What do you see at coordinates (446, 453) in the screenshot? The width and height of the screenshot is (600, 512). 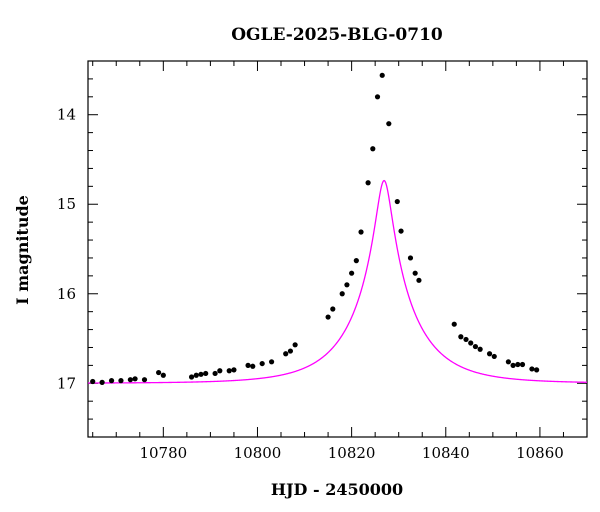 I see `x-tick-label: 10840` at bounding box center [446, 453].